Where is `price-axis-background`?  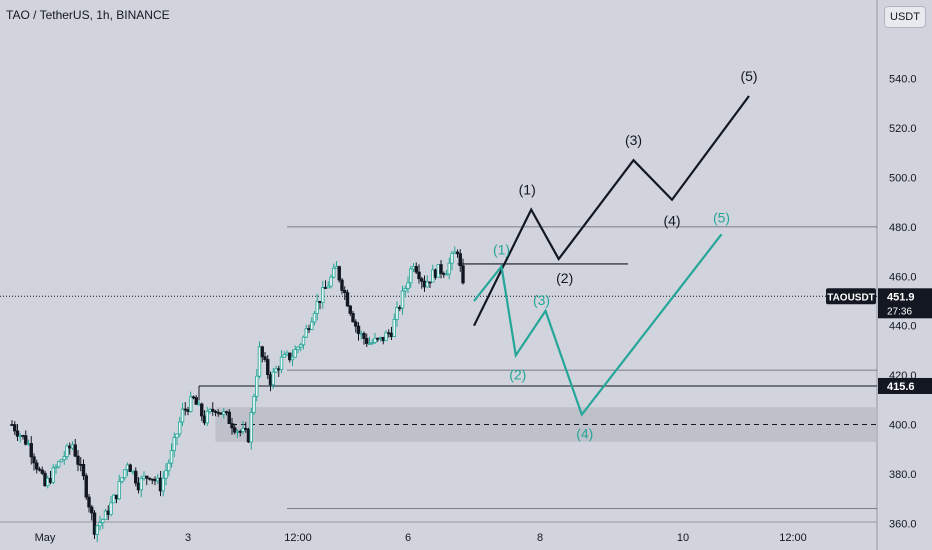 price-axis-background is located at coordinates (904, 275).